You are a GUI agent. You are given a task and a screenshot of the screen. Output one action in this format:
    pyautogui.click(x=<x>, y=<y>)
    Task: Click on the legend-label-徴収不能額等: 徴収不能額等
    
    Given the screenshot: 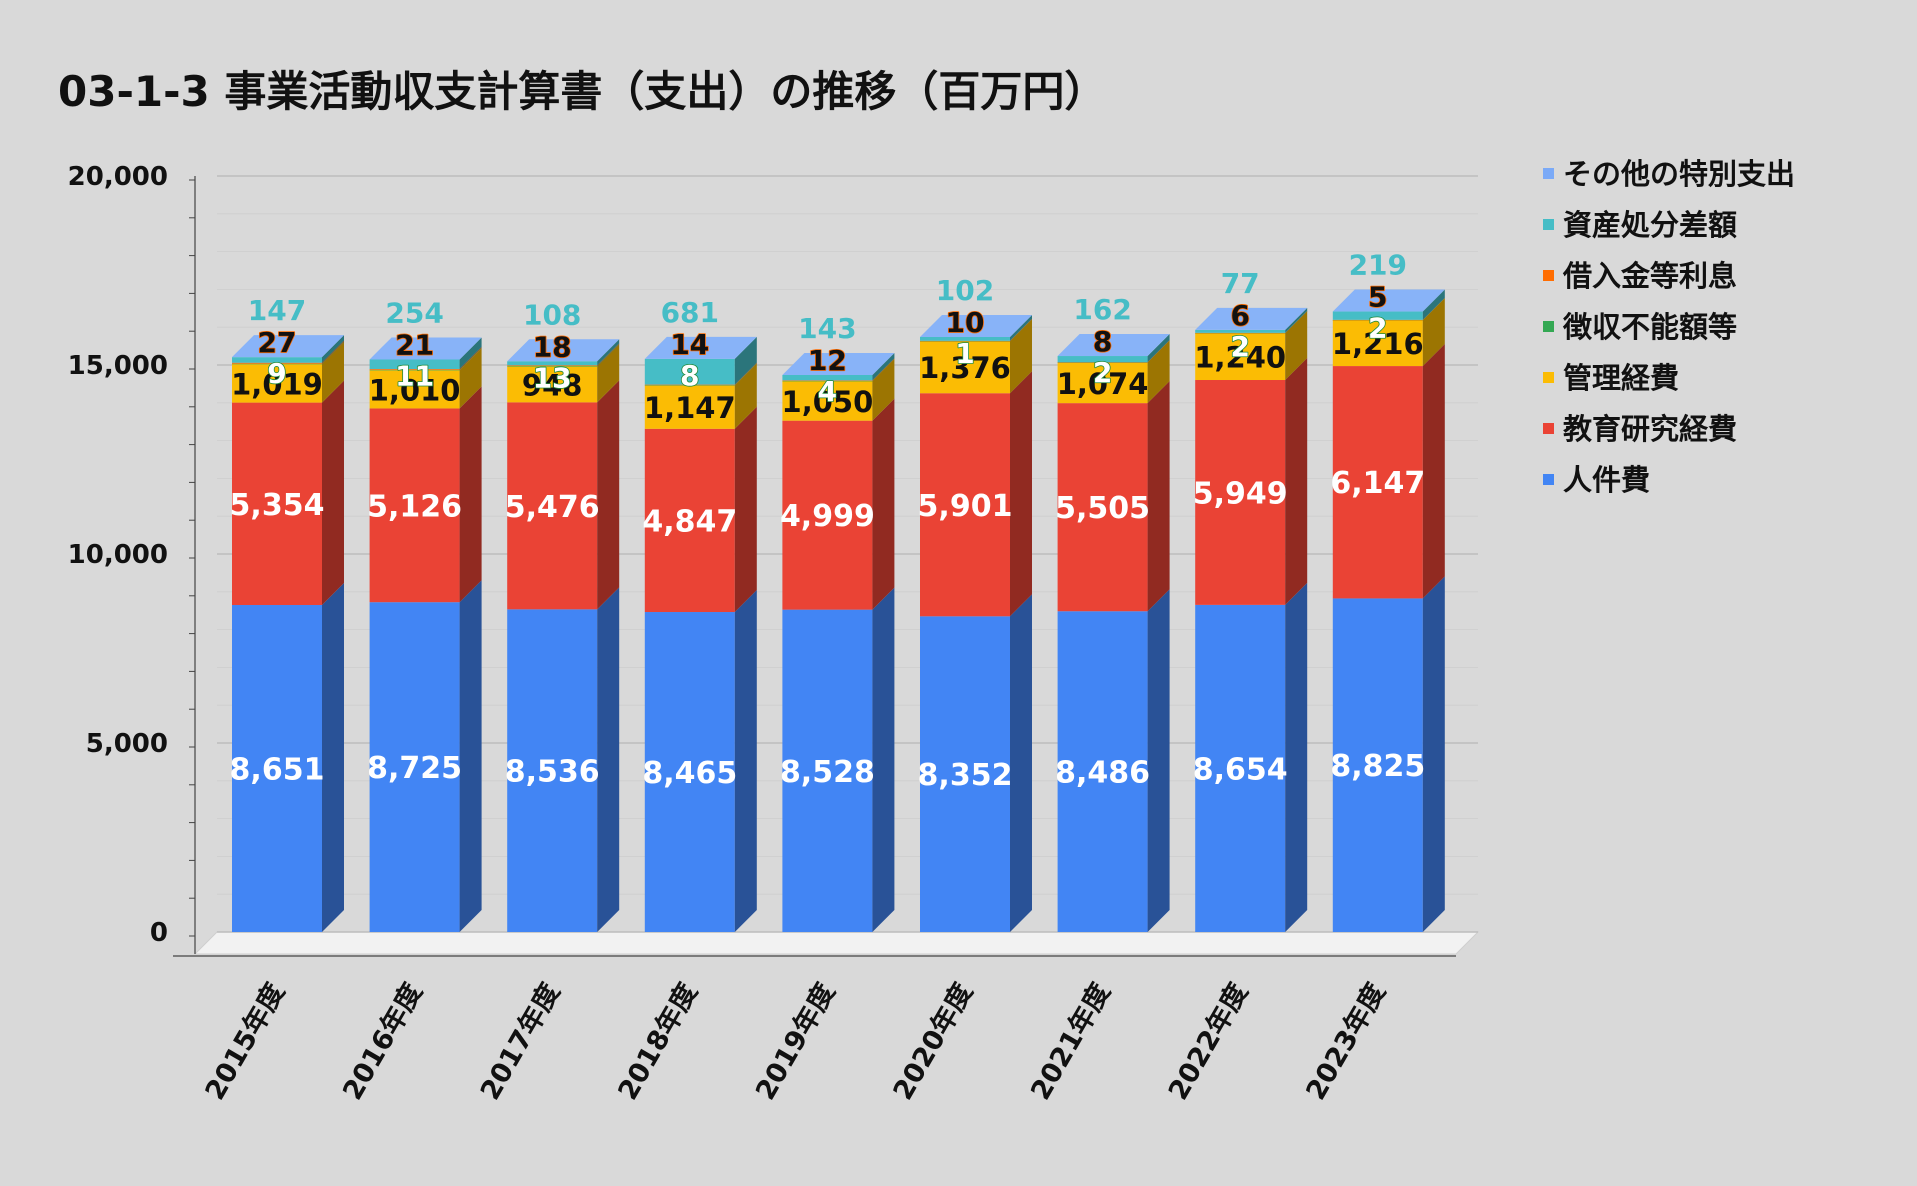 What is the action you would take?
    pyautogui.click(x=1649, y=327)
    